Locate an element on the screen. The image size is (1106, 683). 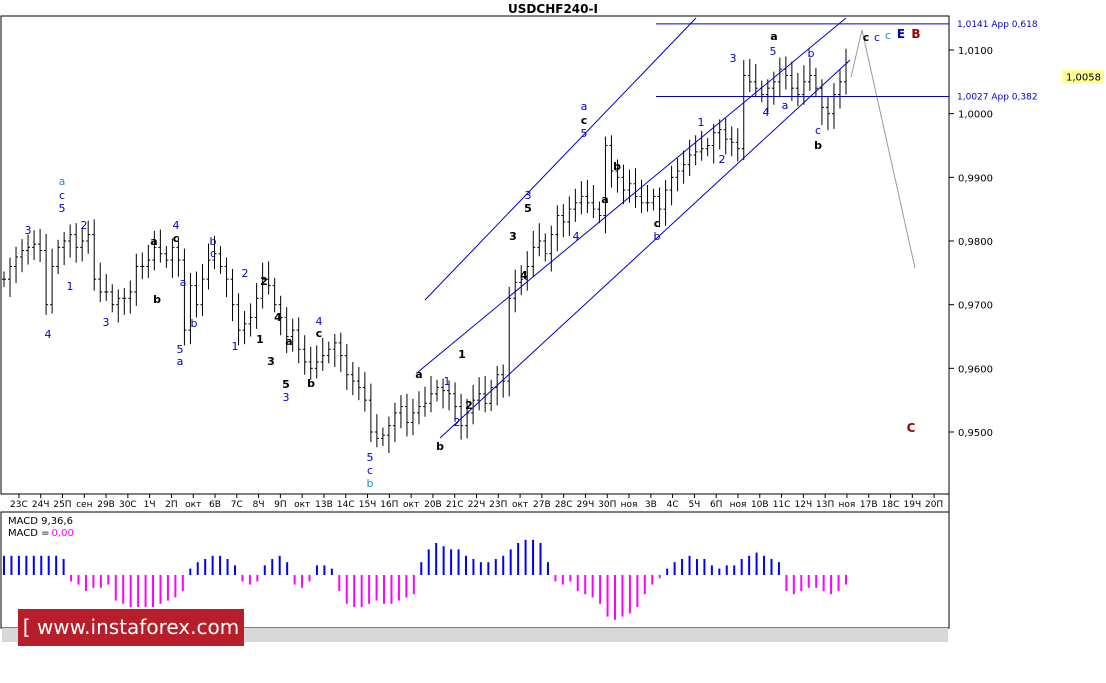
wave-label: E is located at coordinates (901, 34).